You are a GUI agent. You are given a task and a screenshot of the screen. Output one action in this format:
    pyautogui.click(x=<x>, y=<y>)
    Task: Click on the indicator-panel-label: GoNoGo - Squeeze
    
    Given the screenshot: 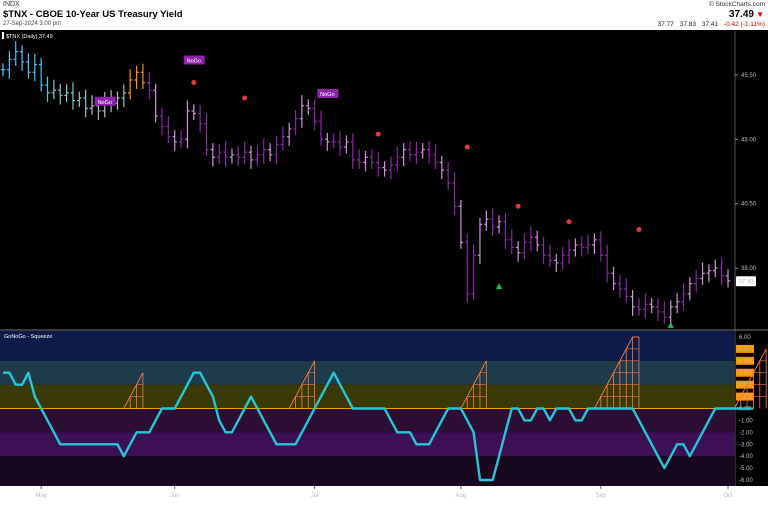 What is the action you would take?
    pyautogui.click(x=28, y=337)
    